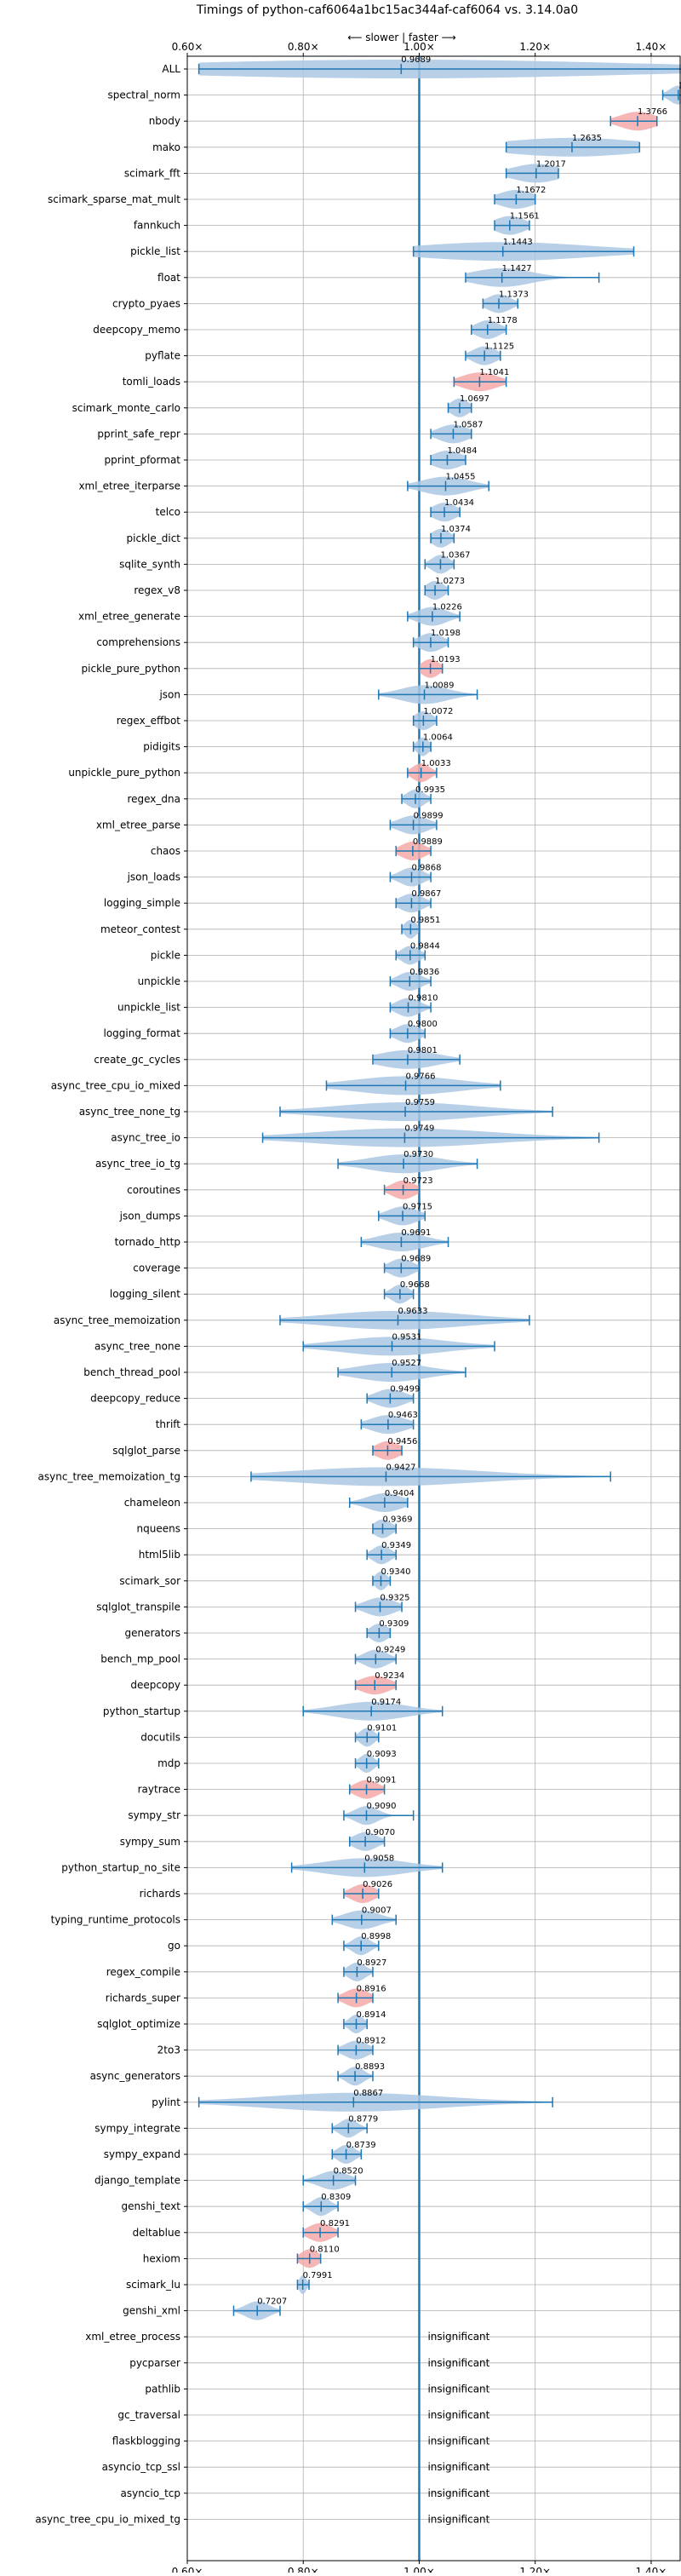 The height and width of the screenshot is (2576, 681). What do you see at coordinates (132, 2337) in the screenshot?
I see `benchmark-label: xml_etree_process` at bounding box center [132, 2337].